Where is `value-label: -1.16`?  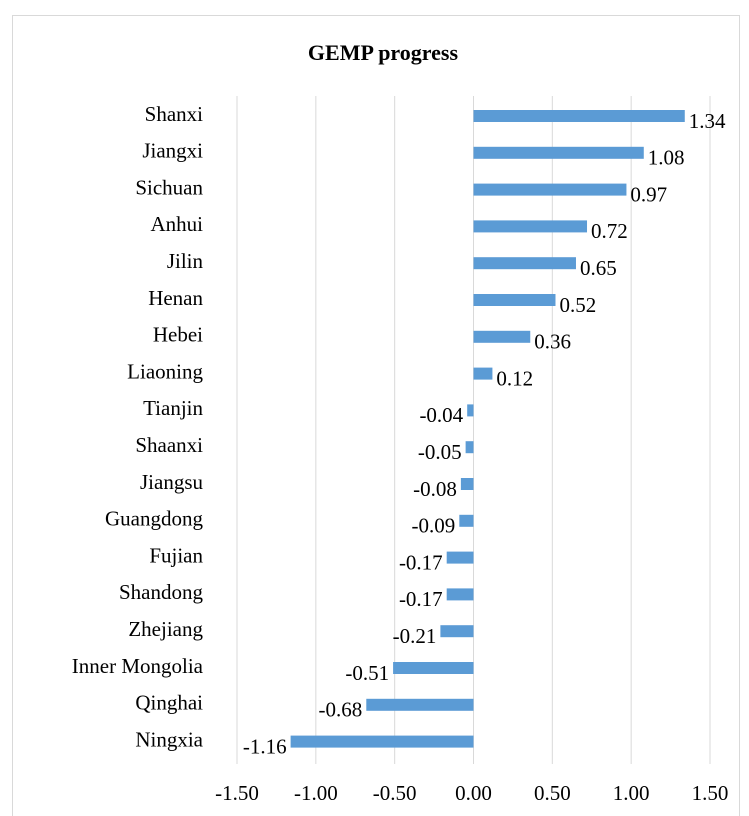 value-label: -1.16 is located at coordinates (265, 746).